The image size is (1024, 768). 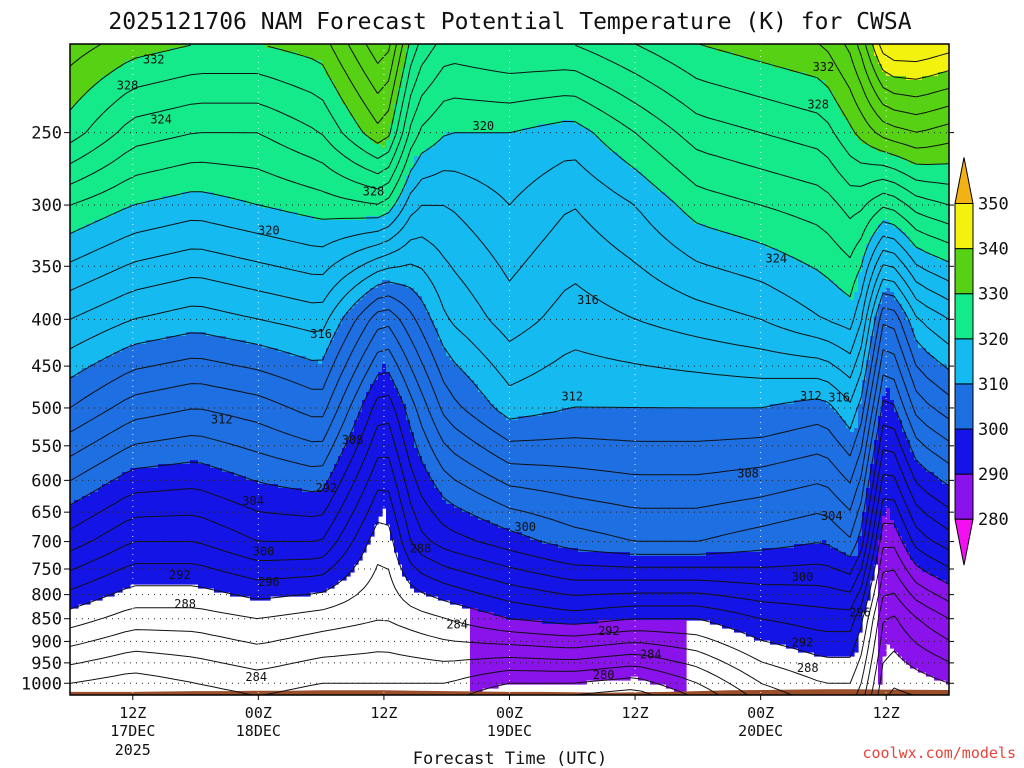 I want to click on contour-label-304: 304, so click(x=832, y=516).